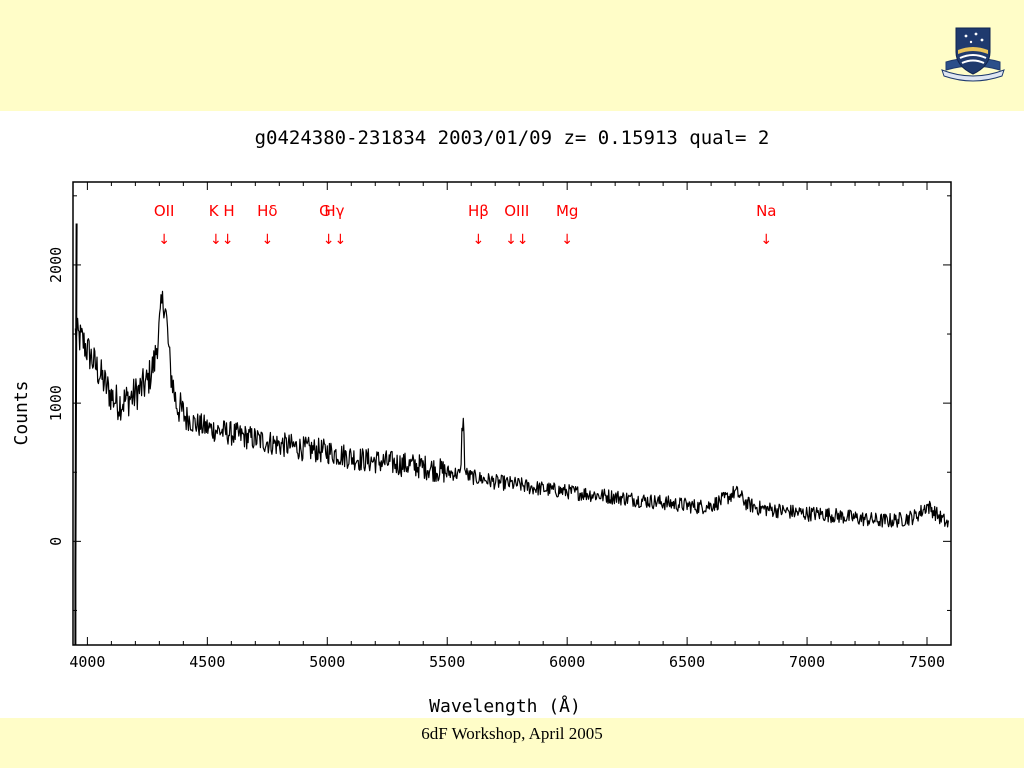 Image resolution: width=1024 pixels, height=768 pixels. Describe the element at coordinates (56, 403) in the screenshot. I see `y-tick-label: 1000` at that location.